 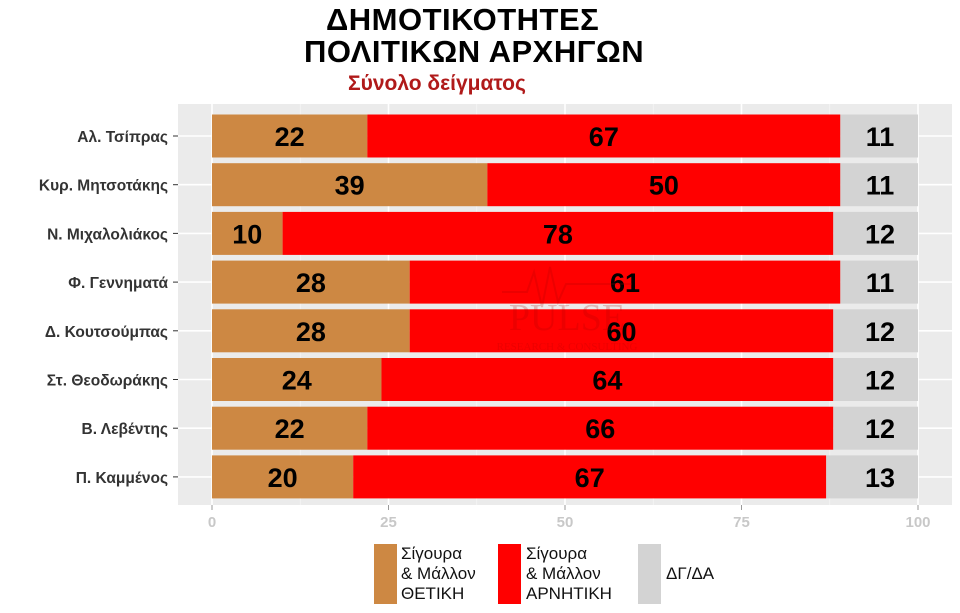 What do you see at coordinates (103, 186) in the screenshot?
I see `y-tick-label: Κυρ. Μητσοτάκης` at bounding box center [103, 186].